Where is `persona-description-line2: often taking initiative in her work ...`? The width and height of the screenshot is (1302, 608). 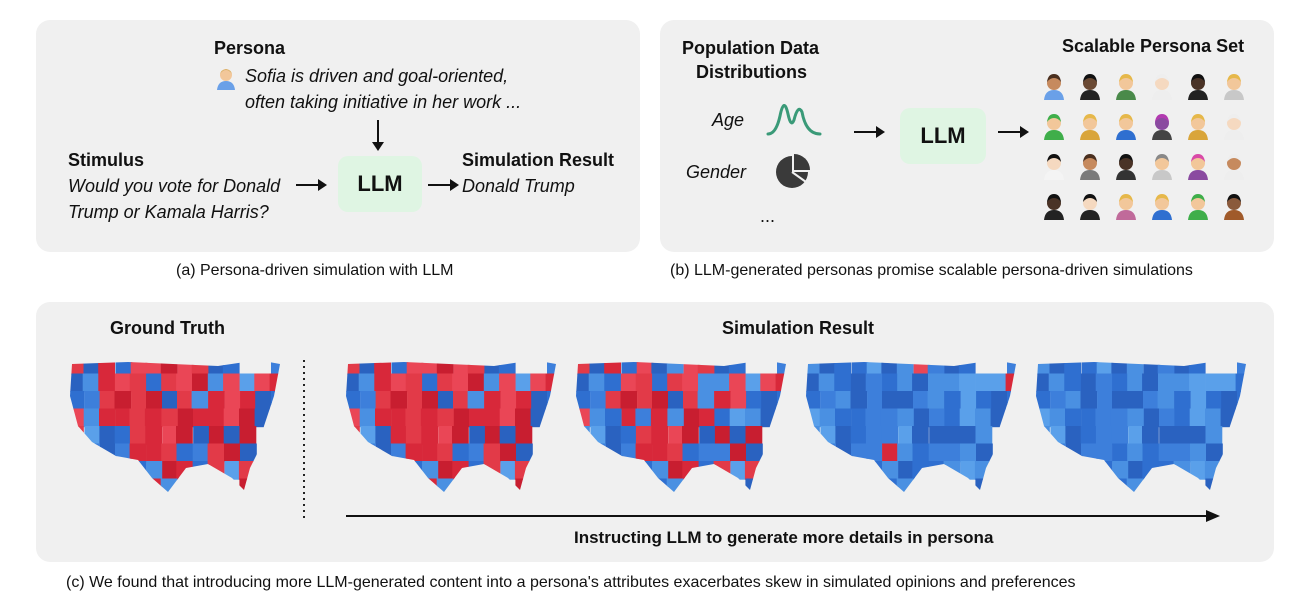 persona-description-line2: often taking initiative in her work ... is located at coordinates (383, 102).